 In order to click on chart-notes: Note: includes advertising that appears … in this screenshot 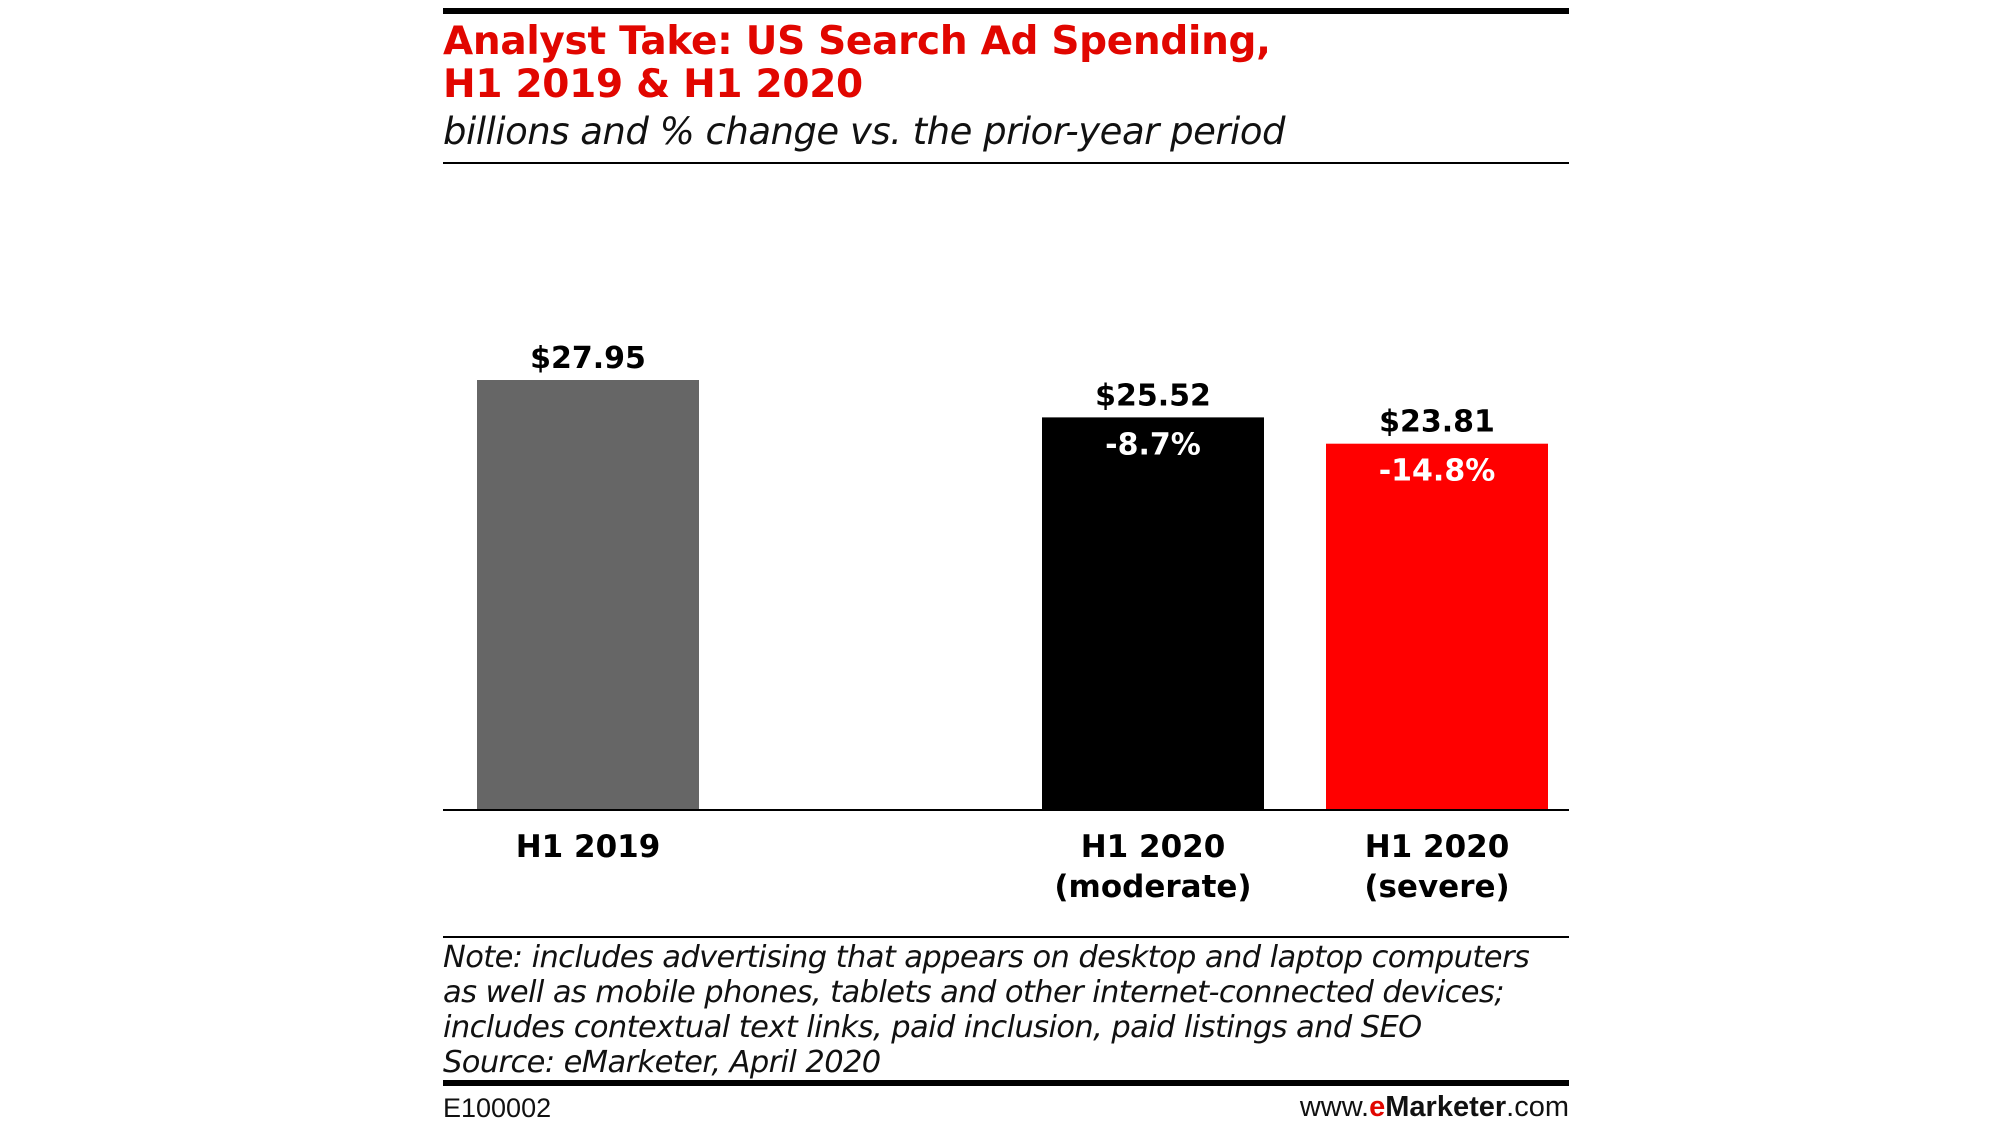, I will do `click(986, 1010)`.